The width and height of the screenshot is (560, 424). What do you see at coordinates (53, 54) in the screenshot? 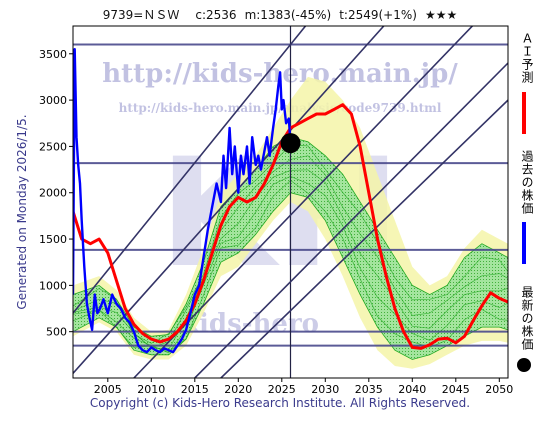
I see `y-tick-label: 3500` at bounding box center [53, 54].